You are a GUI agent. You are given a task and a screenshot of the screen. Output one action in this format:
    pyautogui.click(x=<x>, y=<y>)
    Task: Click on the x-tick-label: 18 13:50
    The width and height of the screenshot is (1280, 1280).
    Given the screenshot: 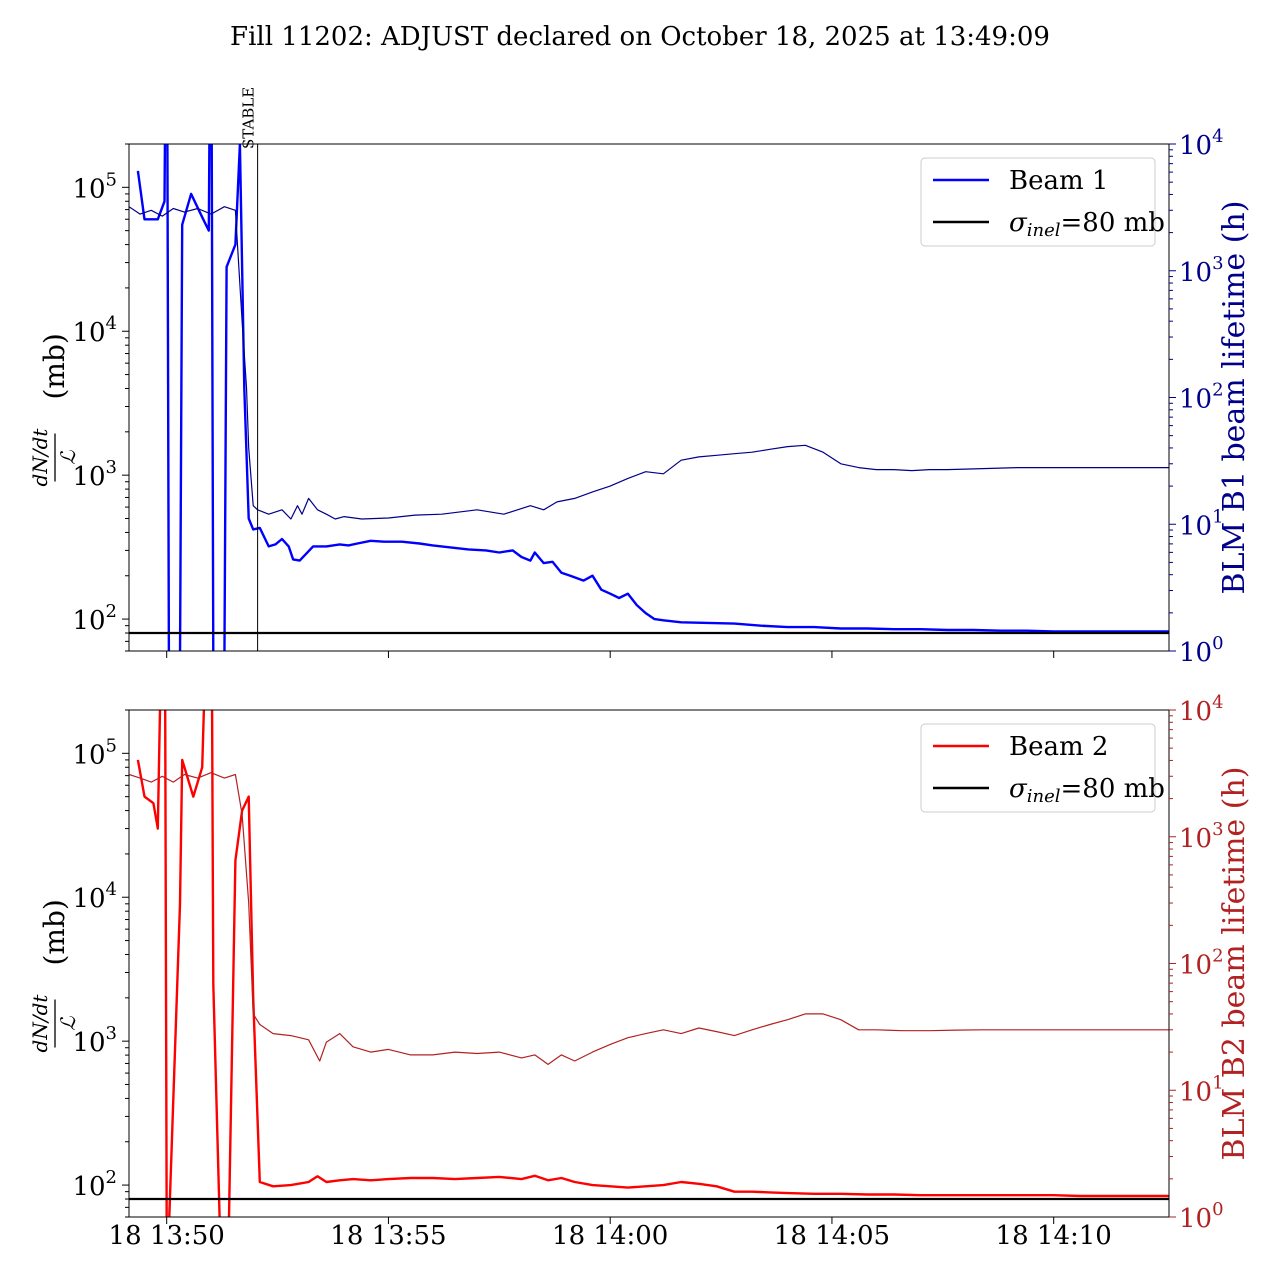 What is the action you would take?
    pyautogui.click(x=167, y=1236)
    